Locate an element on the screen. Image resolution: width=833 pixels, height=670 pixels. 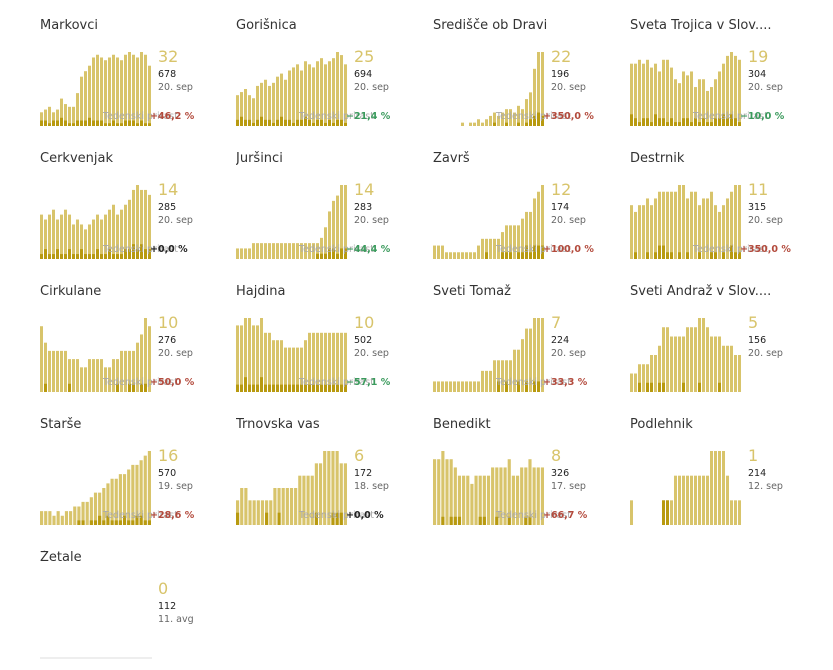
municipality-name: Trnovska vas is located at coordinates (278, 424).